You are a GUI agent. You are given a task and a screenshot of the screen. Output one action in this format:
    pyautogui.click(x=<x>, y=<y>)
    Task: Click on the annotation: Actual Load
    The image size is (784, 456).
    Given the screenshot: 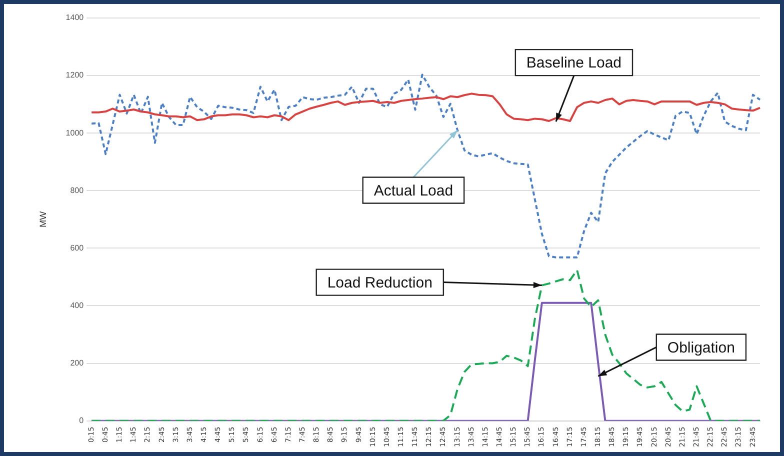 What is the action you would take?
    pyautogui.click(x=414, y=191)
    